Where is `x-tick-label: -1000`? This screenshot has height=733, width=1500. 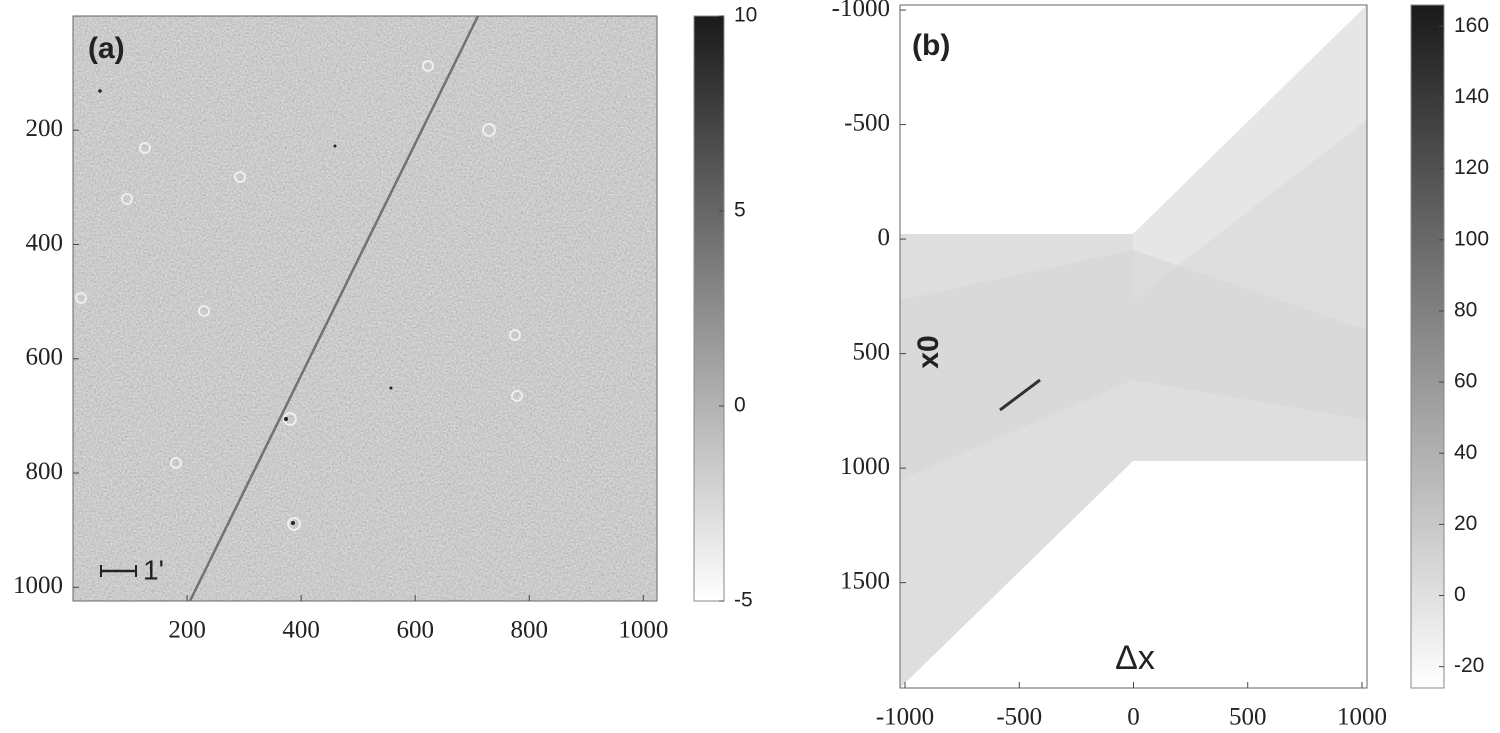
x-tick-label: -1000 is located at coordinates (905, 717).